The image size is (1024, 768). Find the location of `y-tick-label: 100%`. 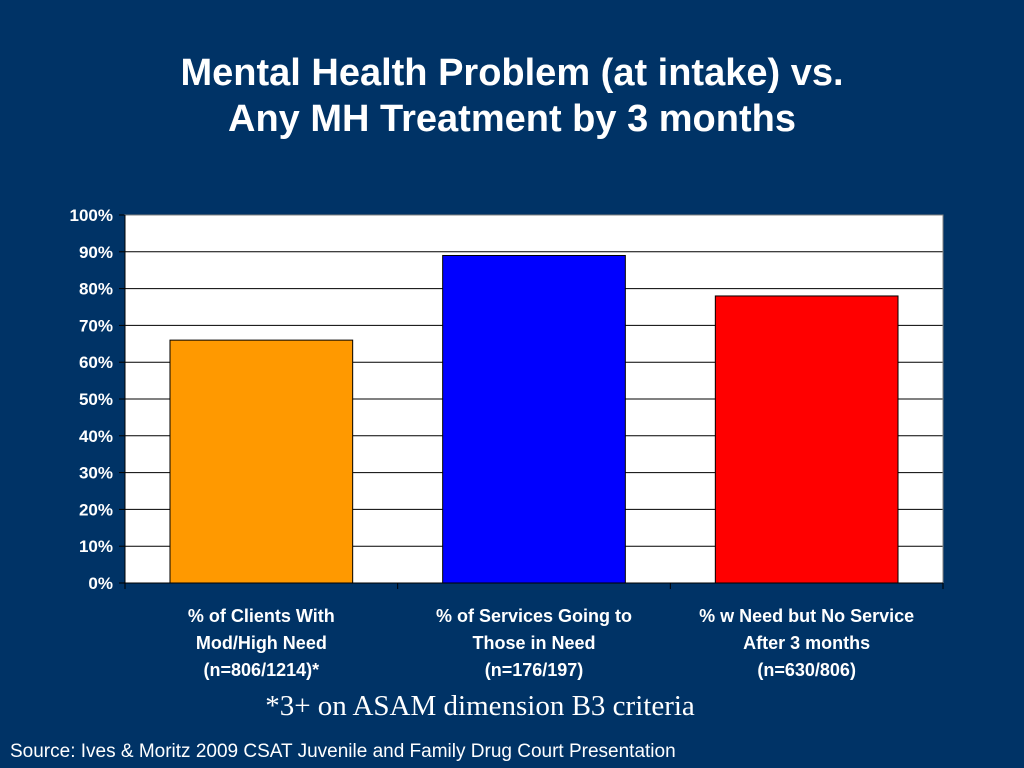

y-tick-label: 100% is located at coordinates (91, 215).